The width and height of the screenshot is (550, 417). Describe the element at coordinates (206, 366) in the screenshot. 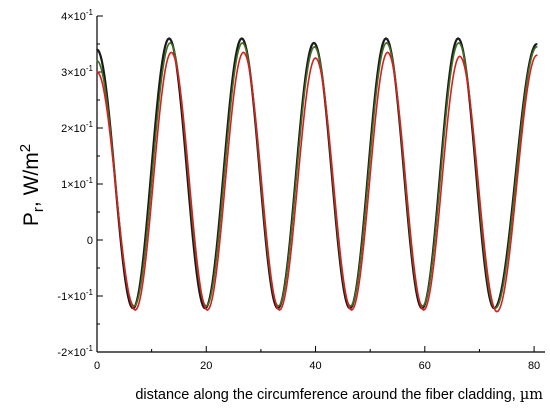

I see `x-tick-label: 20` at that location.